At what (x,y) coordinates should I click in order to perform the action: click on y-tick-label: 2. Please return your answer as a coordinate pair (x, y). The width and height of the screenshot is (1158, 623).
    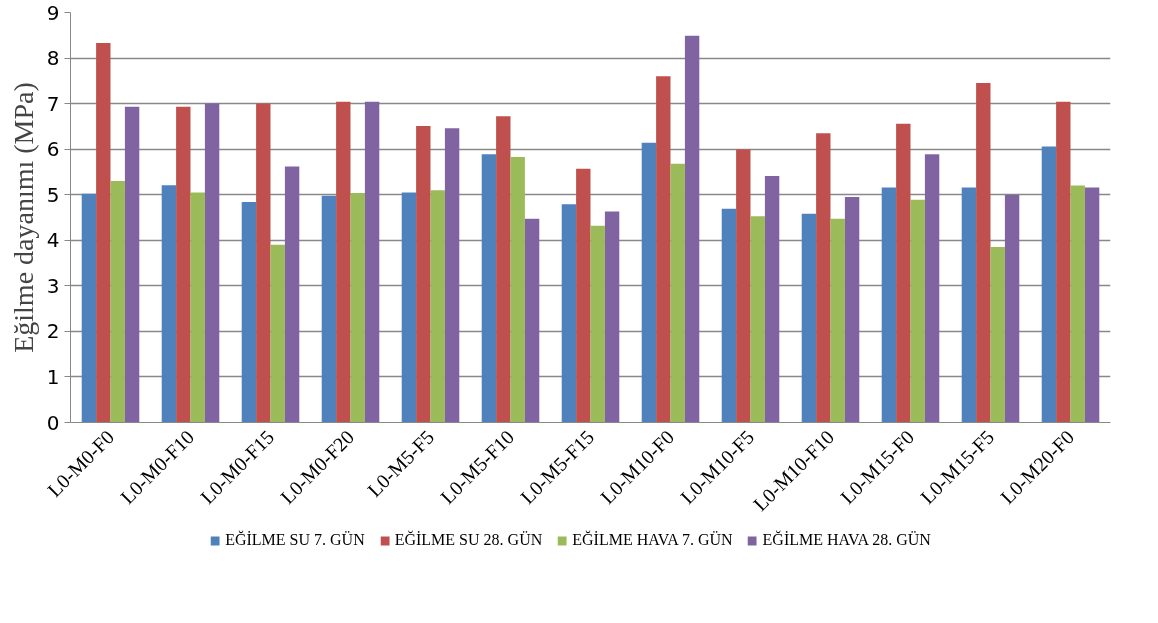
    Looking at the image, I should click on (53, 331).